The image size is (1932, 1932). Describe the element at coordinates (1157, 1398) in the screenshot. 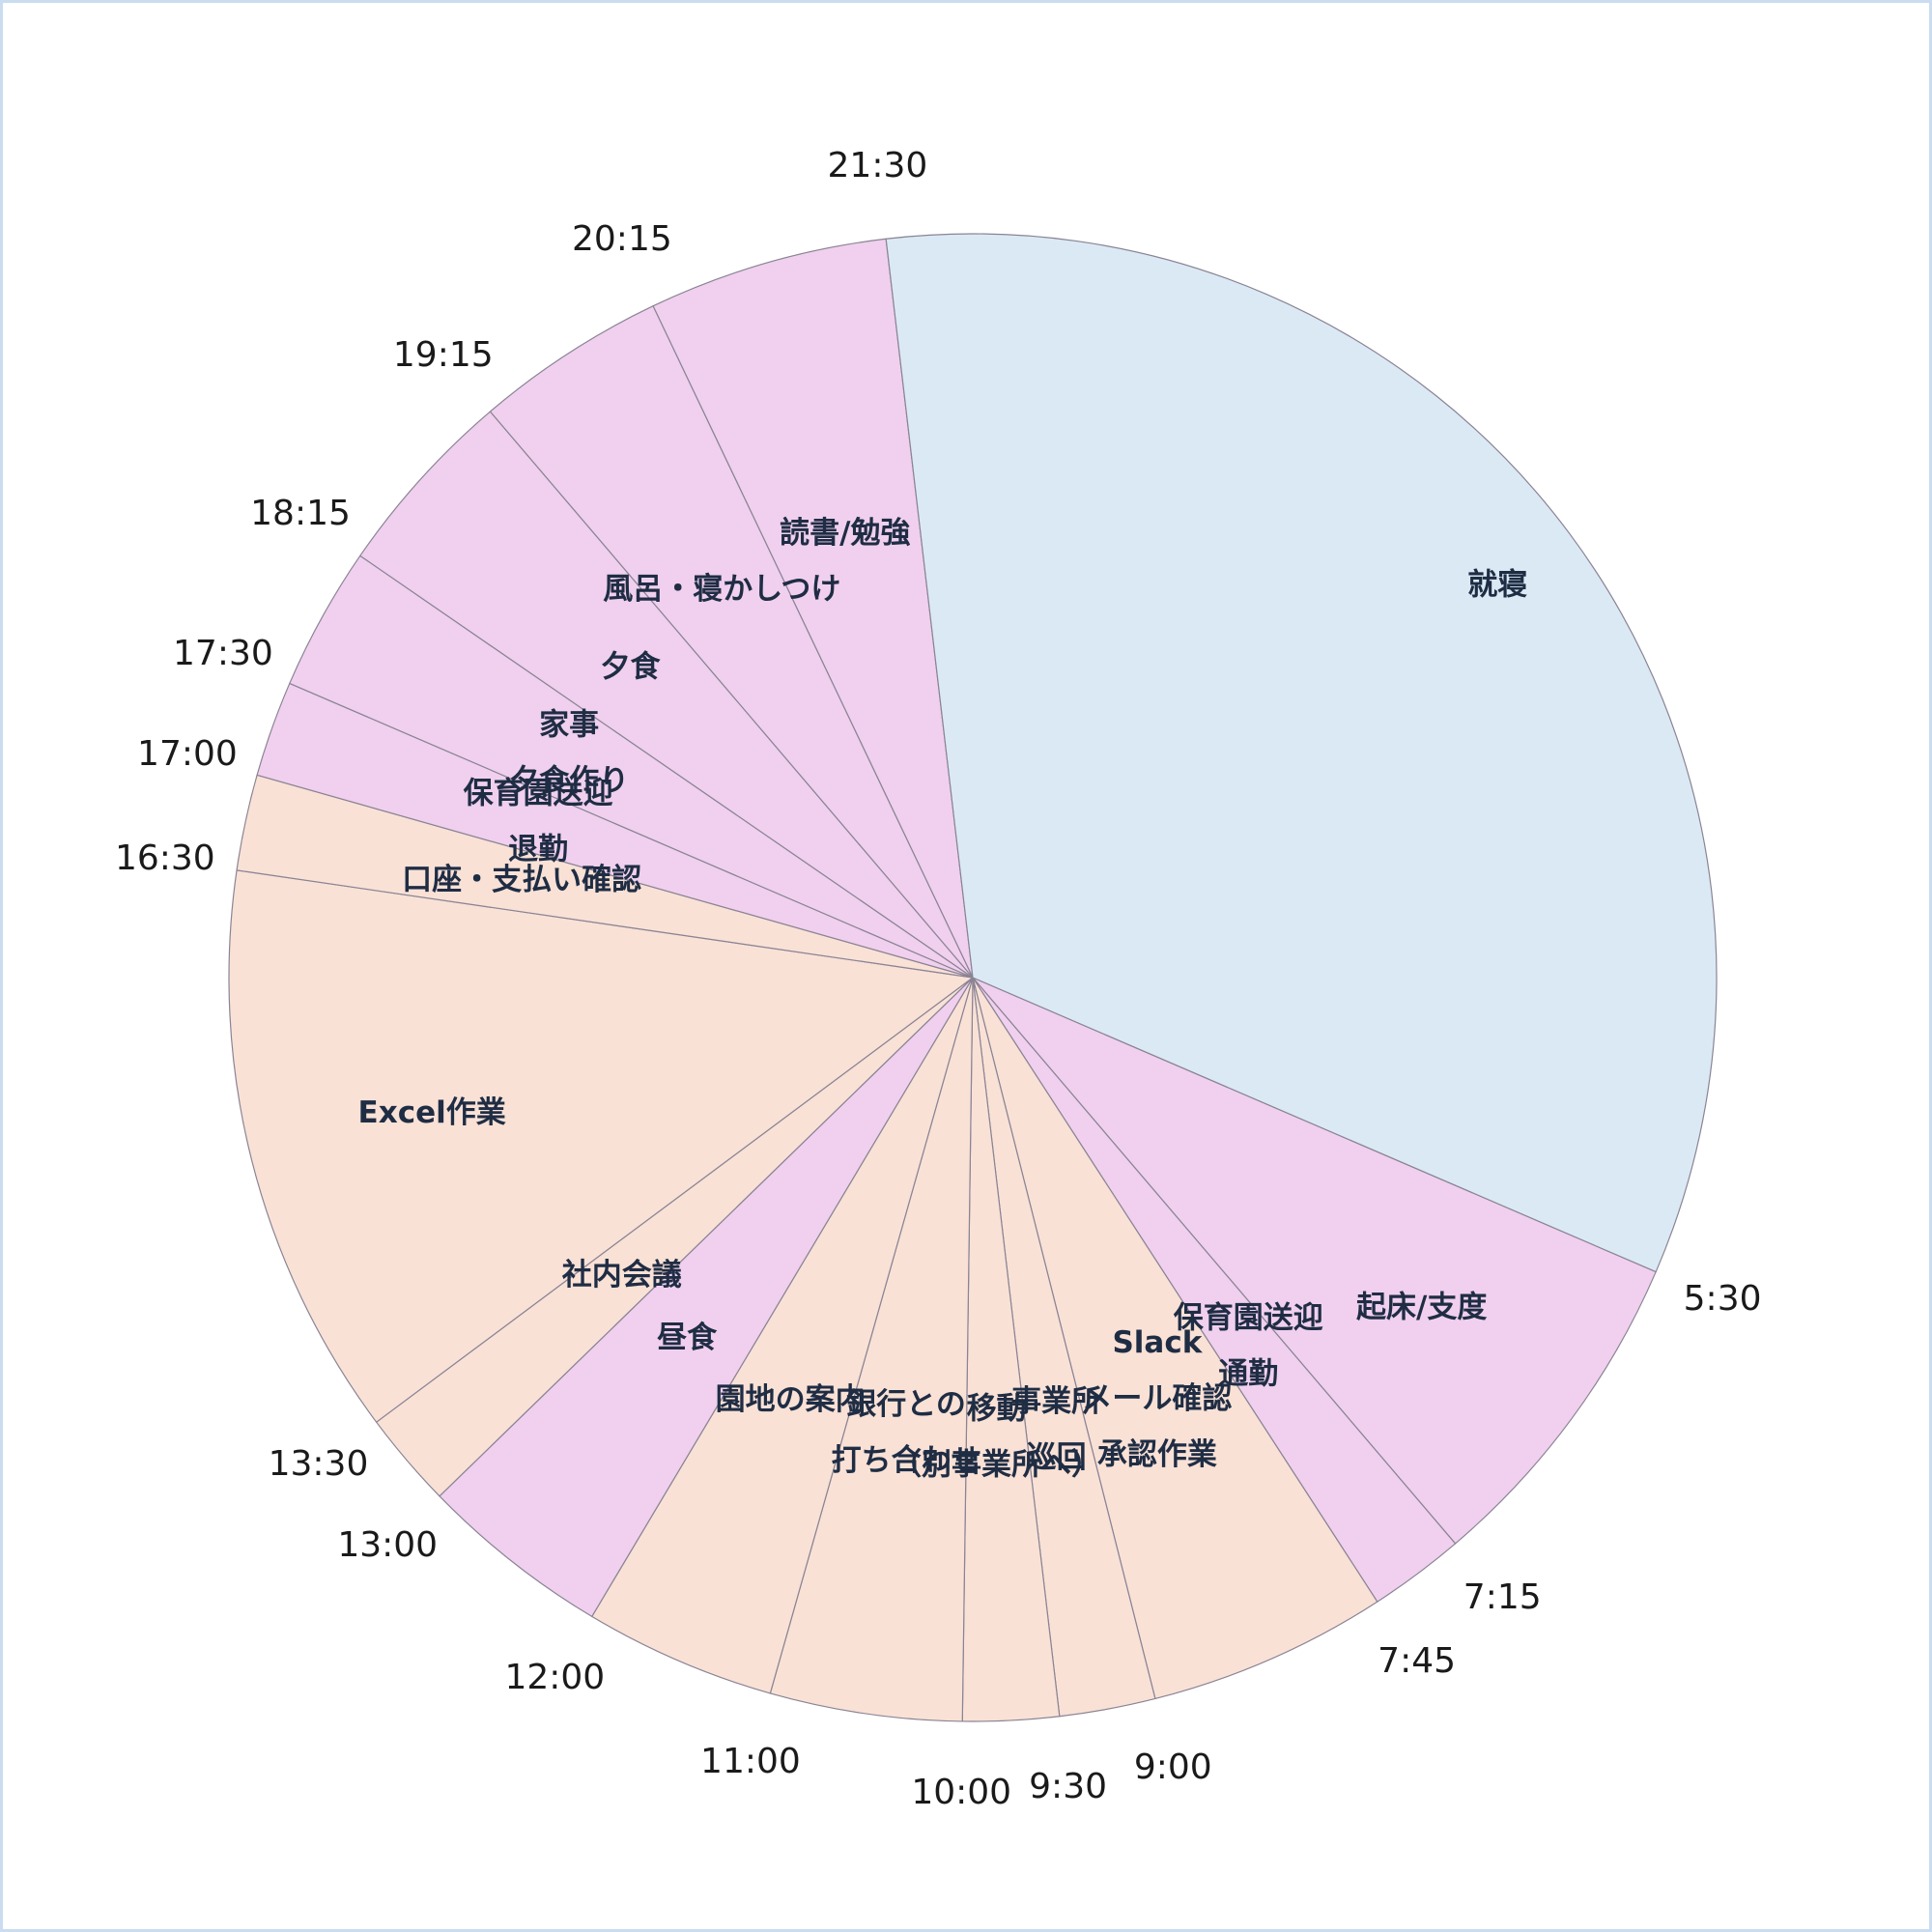

I see `slice-label-2-1: メール確認` at that location.